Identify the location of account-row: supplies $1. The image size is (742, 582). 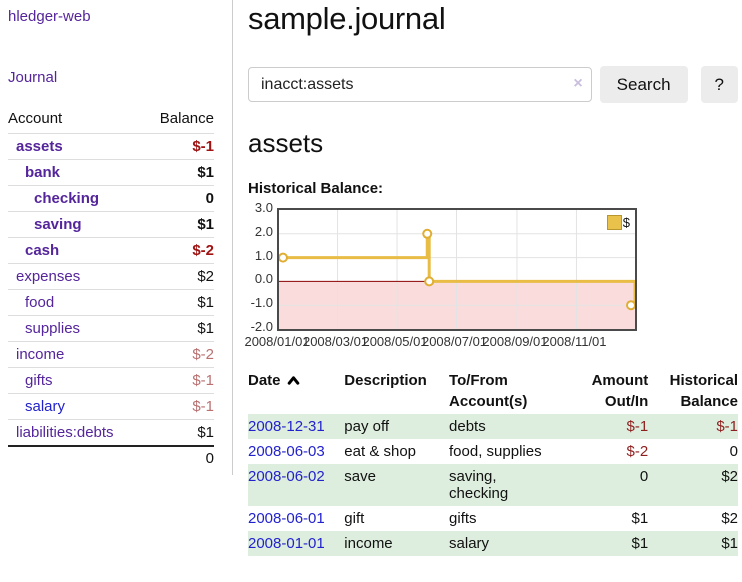
(111, 328).